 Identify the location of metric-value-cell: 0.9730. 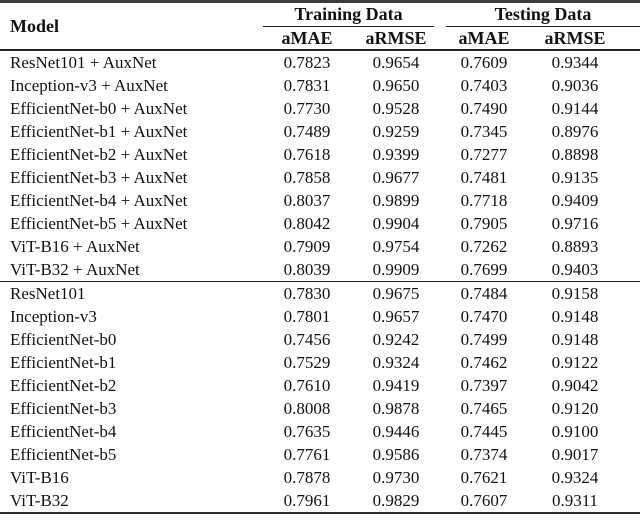
(396, 477).